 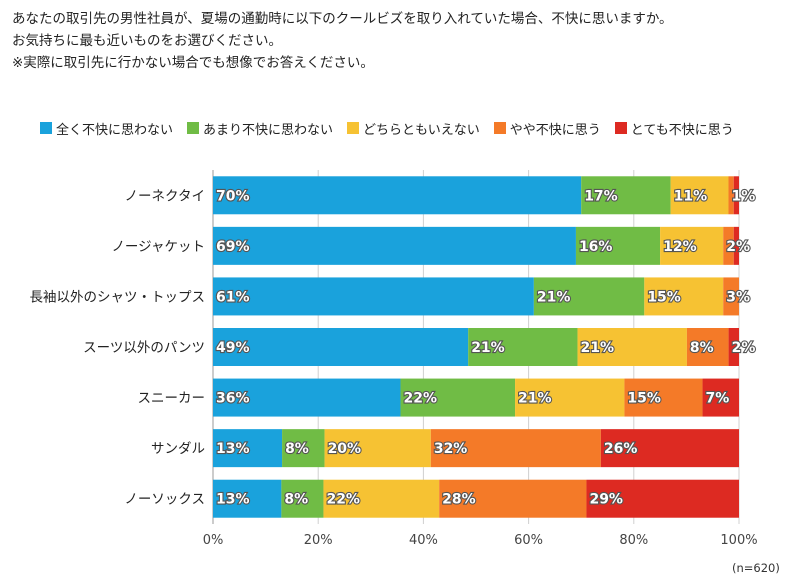 What do you see at coordinates (601, 196) in the screenshot?
I see `data-label: 17%` at bounding box center [601, 196].